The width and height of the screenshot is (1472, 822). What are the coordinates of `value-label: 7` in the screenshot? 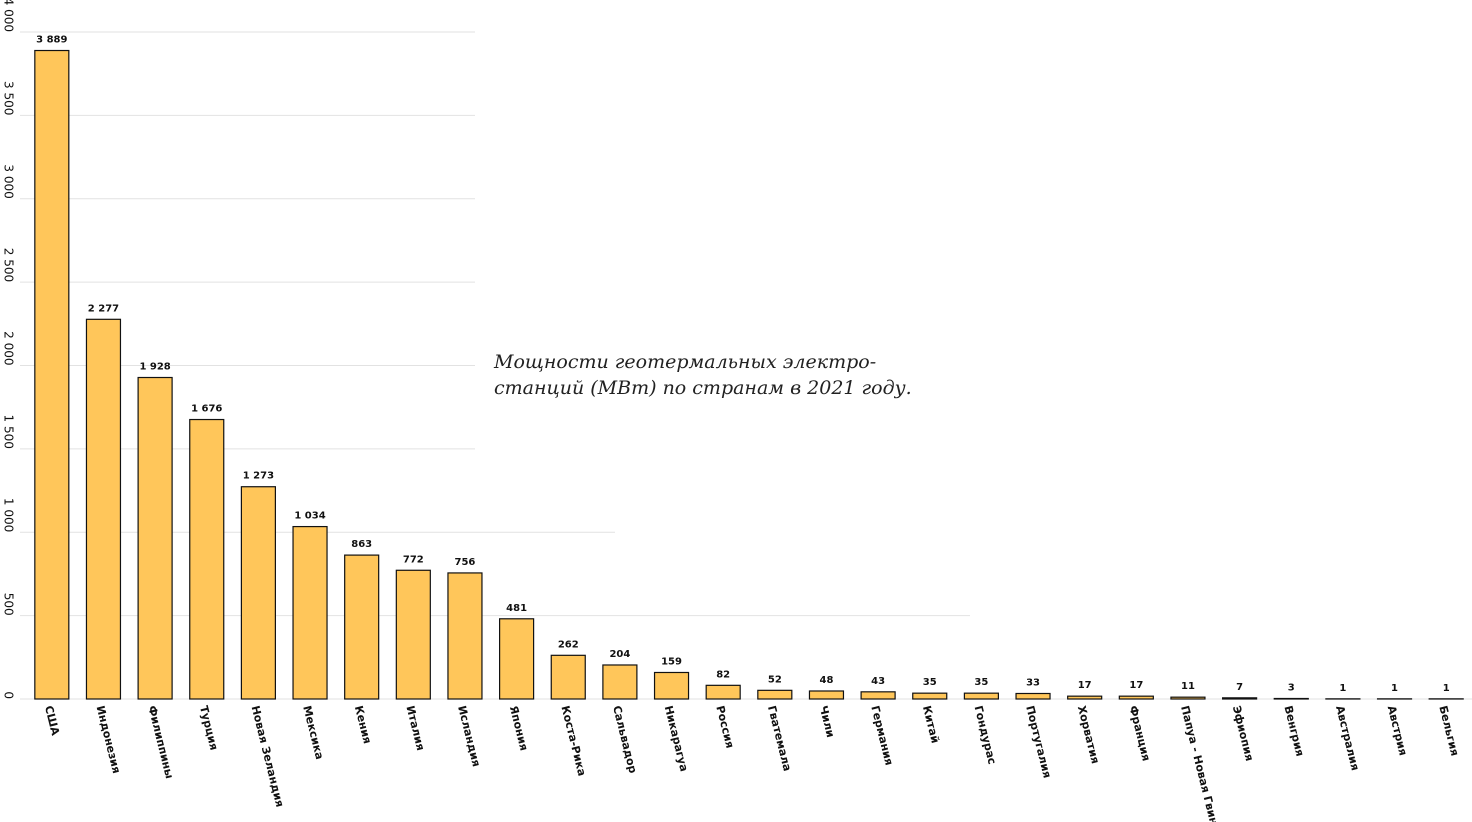 It's located at (1239, 687).